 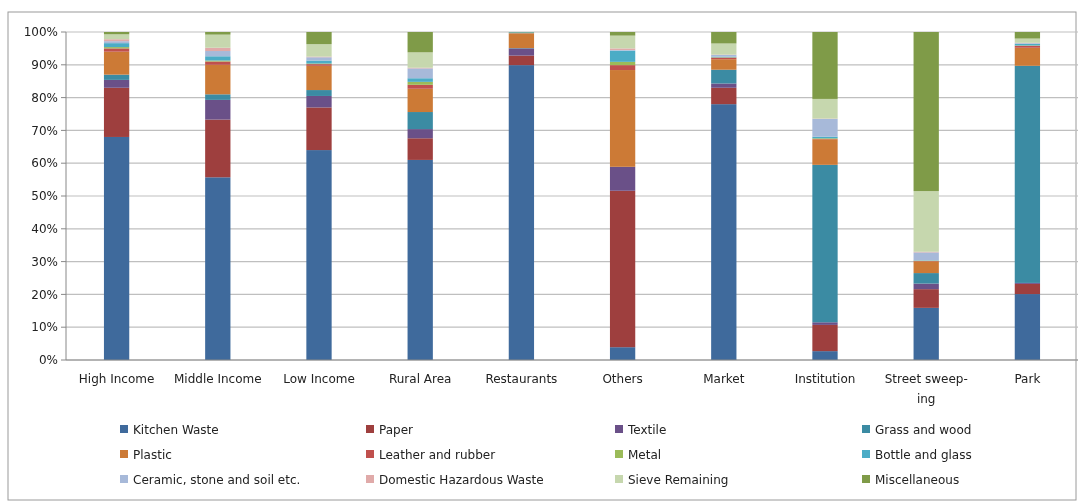 I want to click on x-tick-label: Street sweep-ing, so click(x=926, y=389).